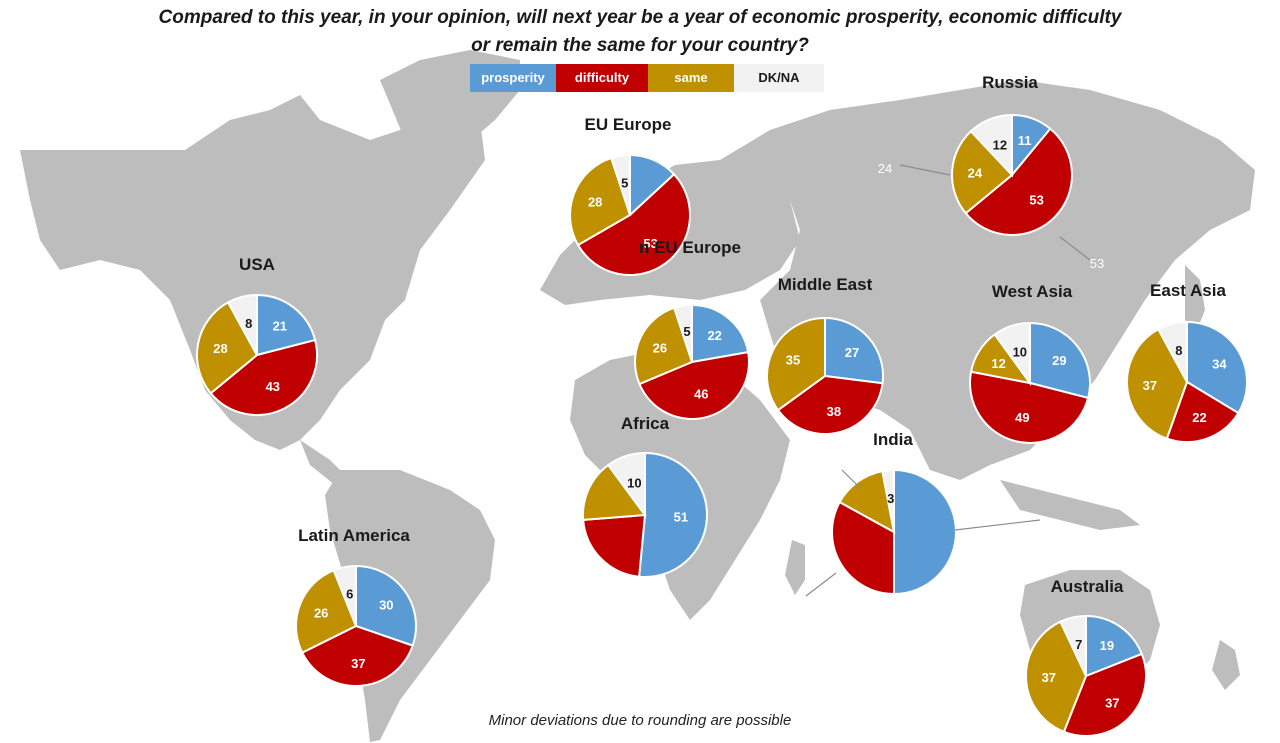 The height and width of the screenshot is (743, 1280). I want to click on stray-labels: 24 53, so click(991, 216).